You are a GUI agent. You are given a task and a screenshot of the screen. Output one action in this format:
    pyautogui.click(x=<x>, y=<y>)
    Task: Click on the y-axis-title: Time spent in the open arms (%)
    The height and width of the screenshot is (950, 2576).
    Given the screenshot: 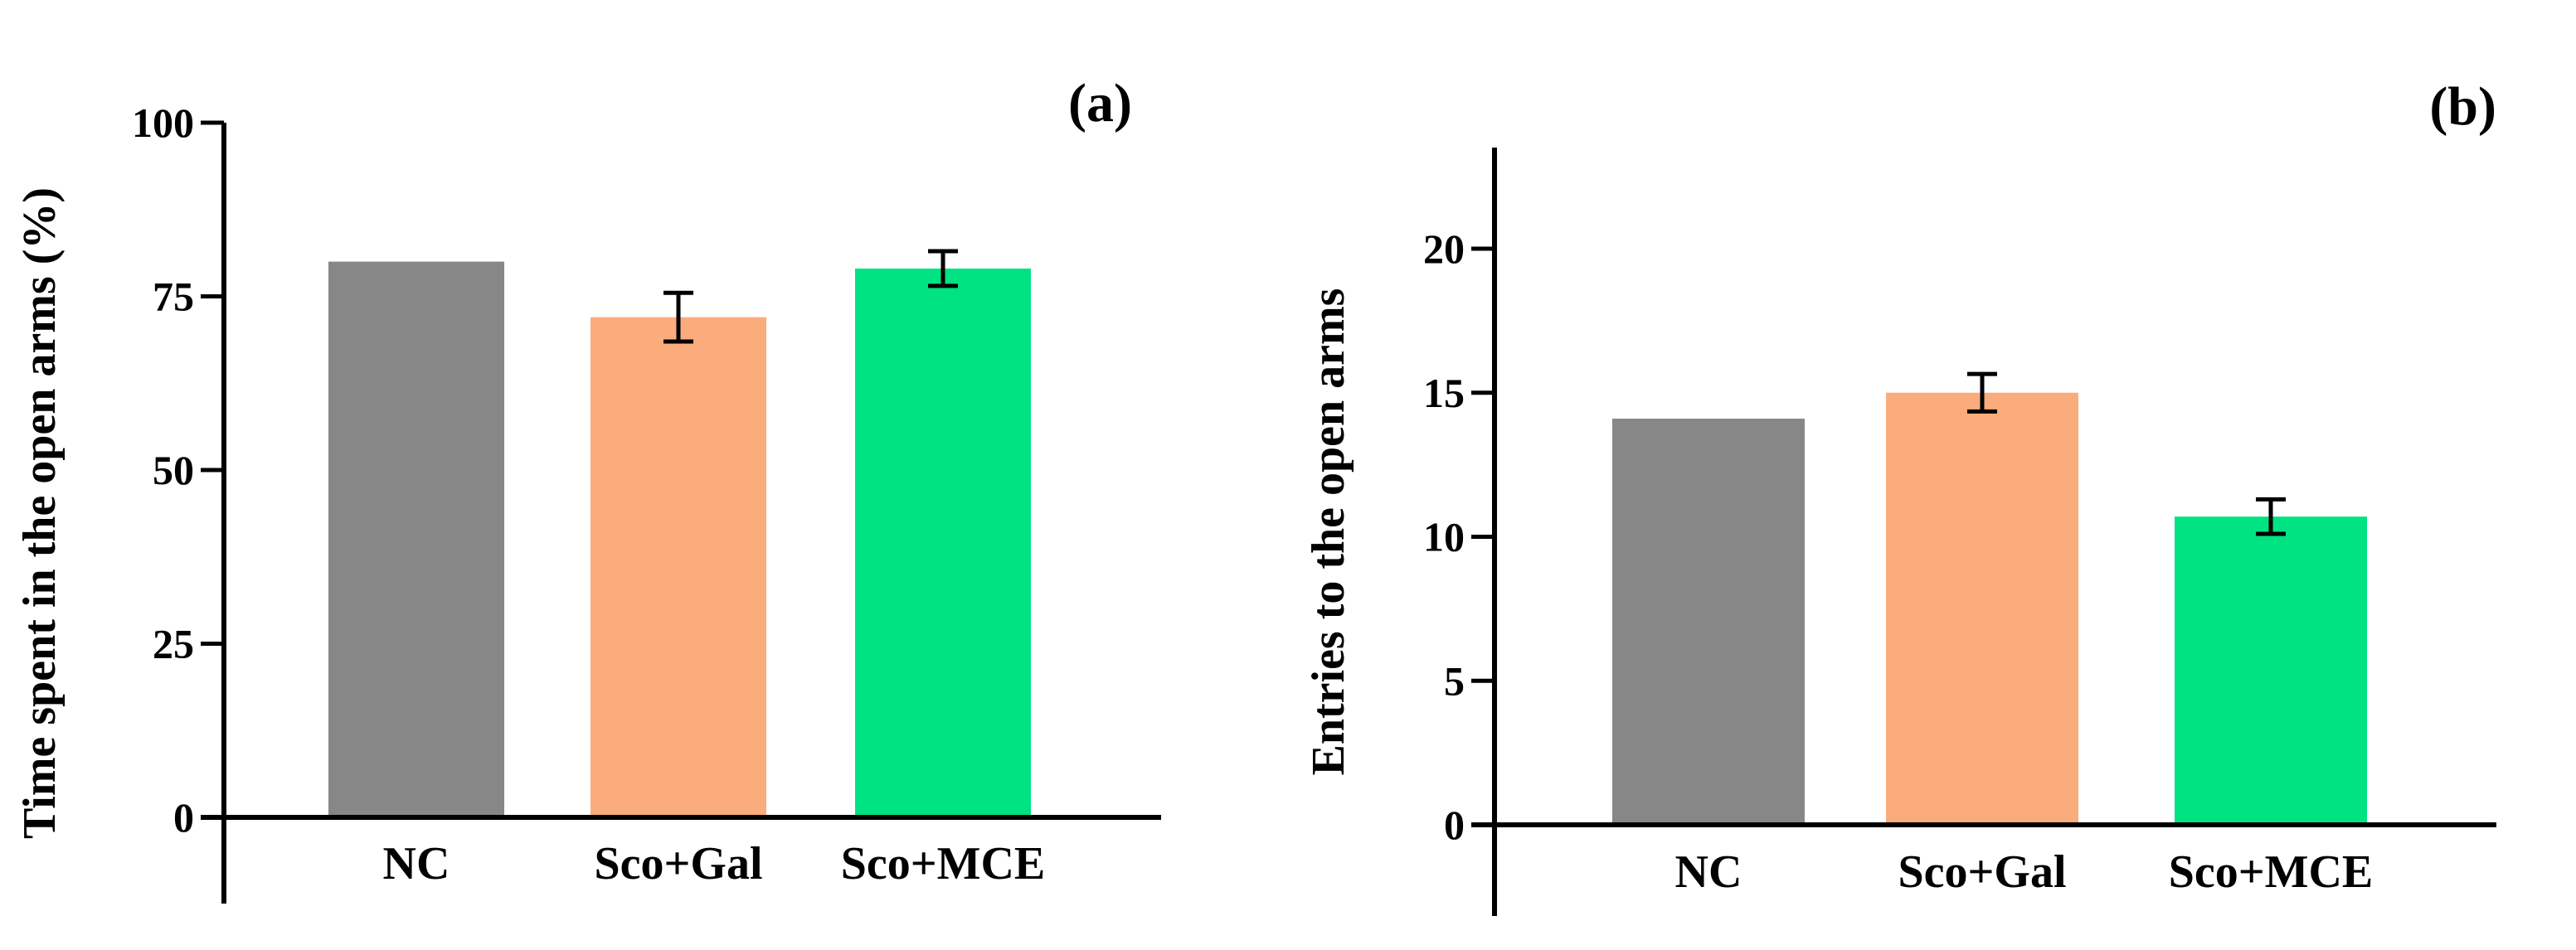 What is the action you would take?
    pyautogui.click(x=40, y=513)
    